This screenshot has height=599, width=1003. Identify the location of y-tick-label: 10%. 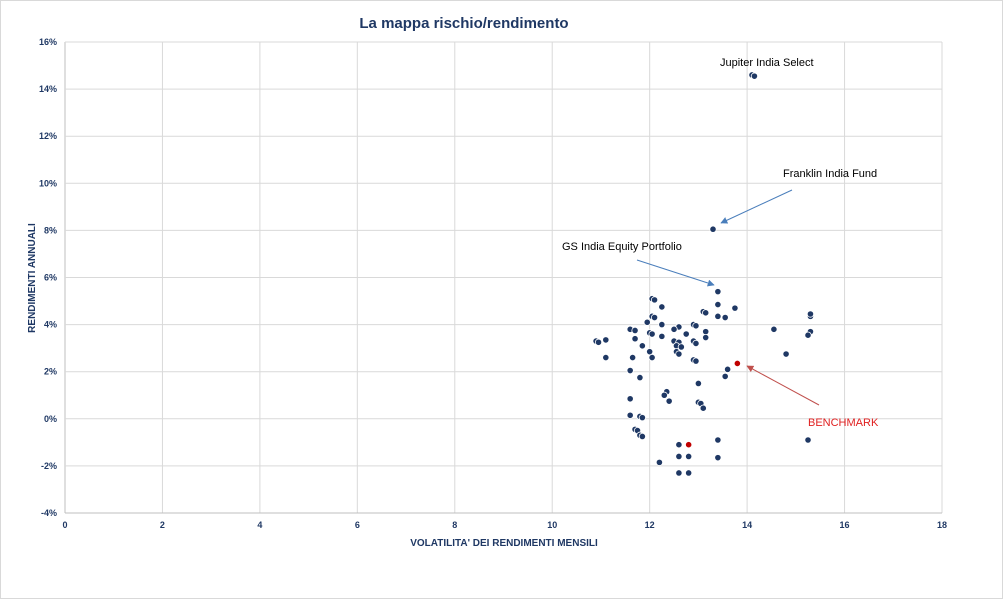
(48, 183).